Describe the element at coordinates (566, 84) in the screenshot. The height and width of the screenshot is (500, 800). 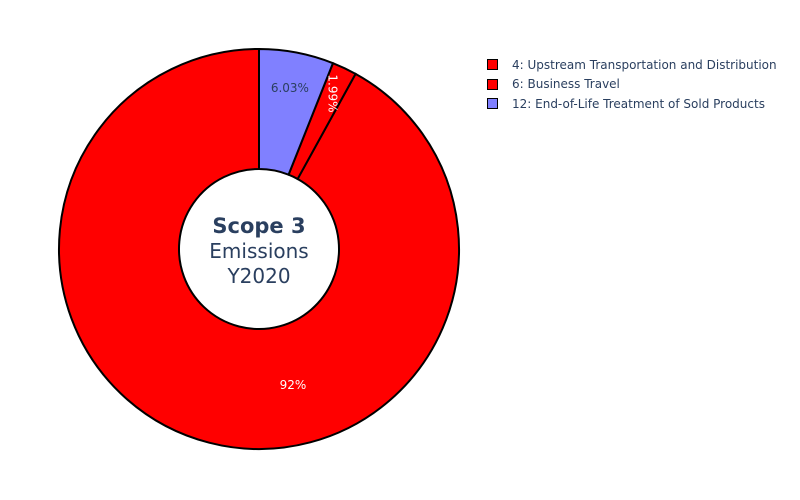
I see `legend-label: 6: Business Travel` at that location.